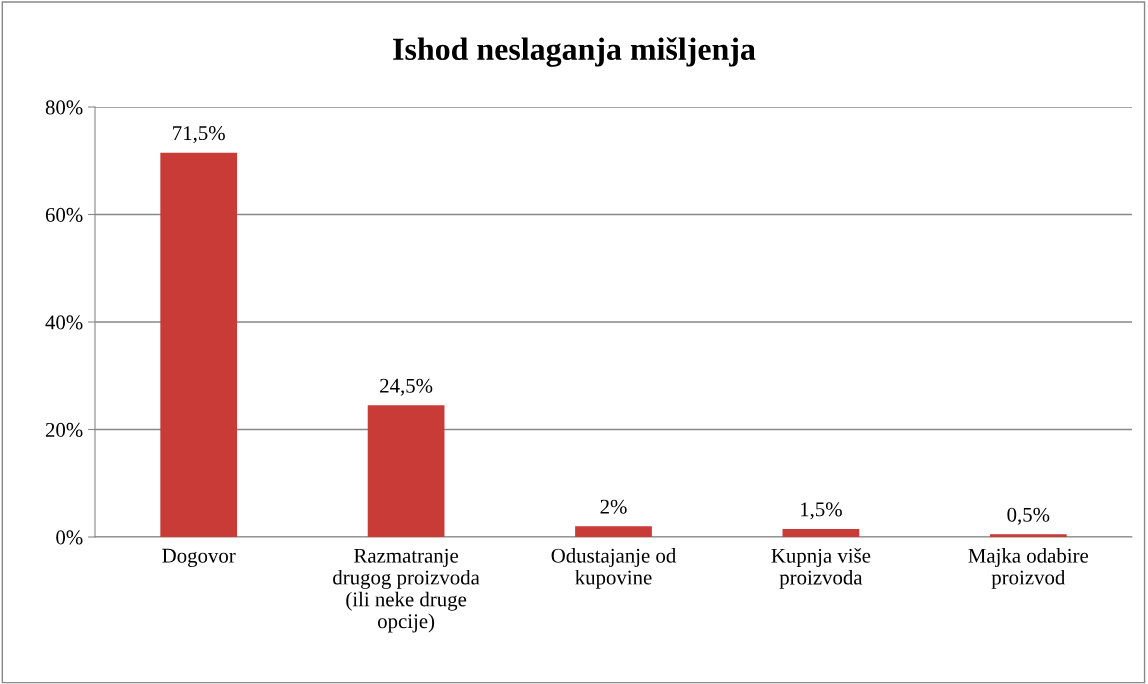 The image size is (1148, 684). What do you see at coordinates (199, 557) in the screenshot?
I see `x-tick-label: Dogovor` at bounding box center [199, 557].